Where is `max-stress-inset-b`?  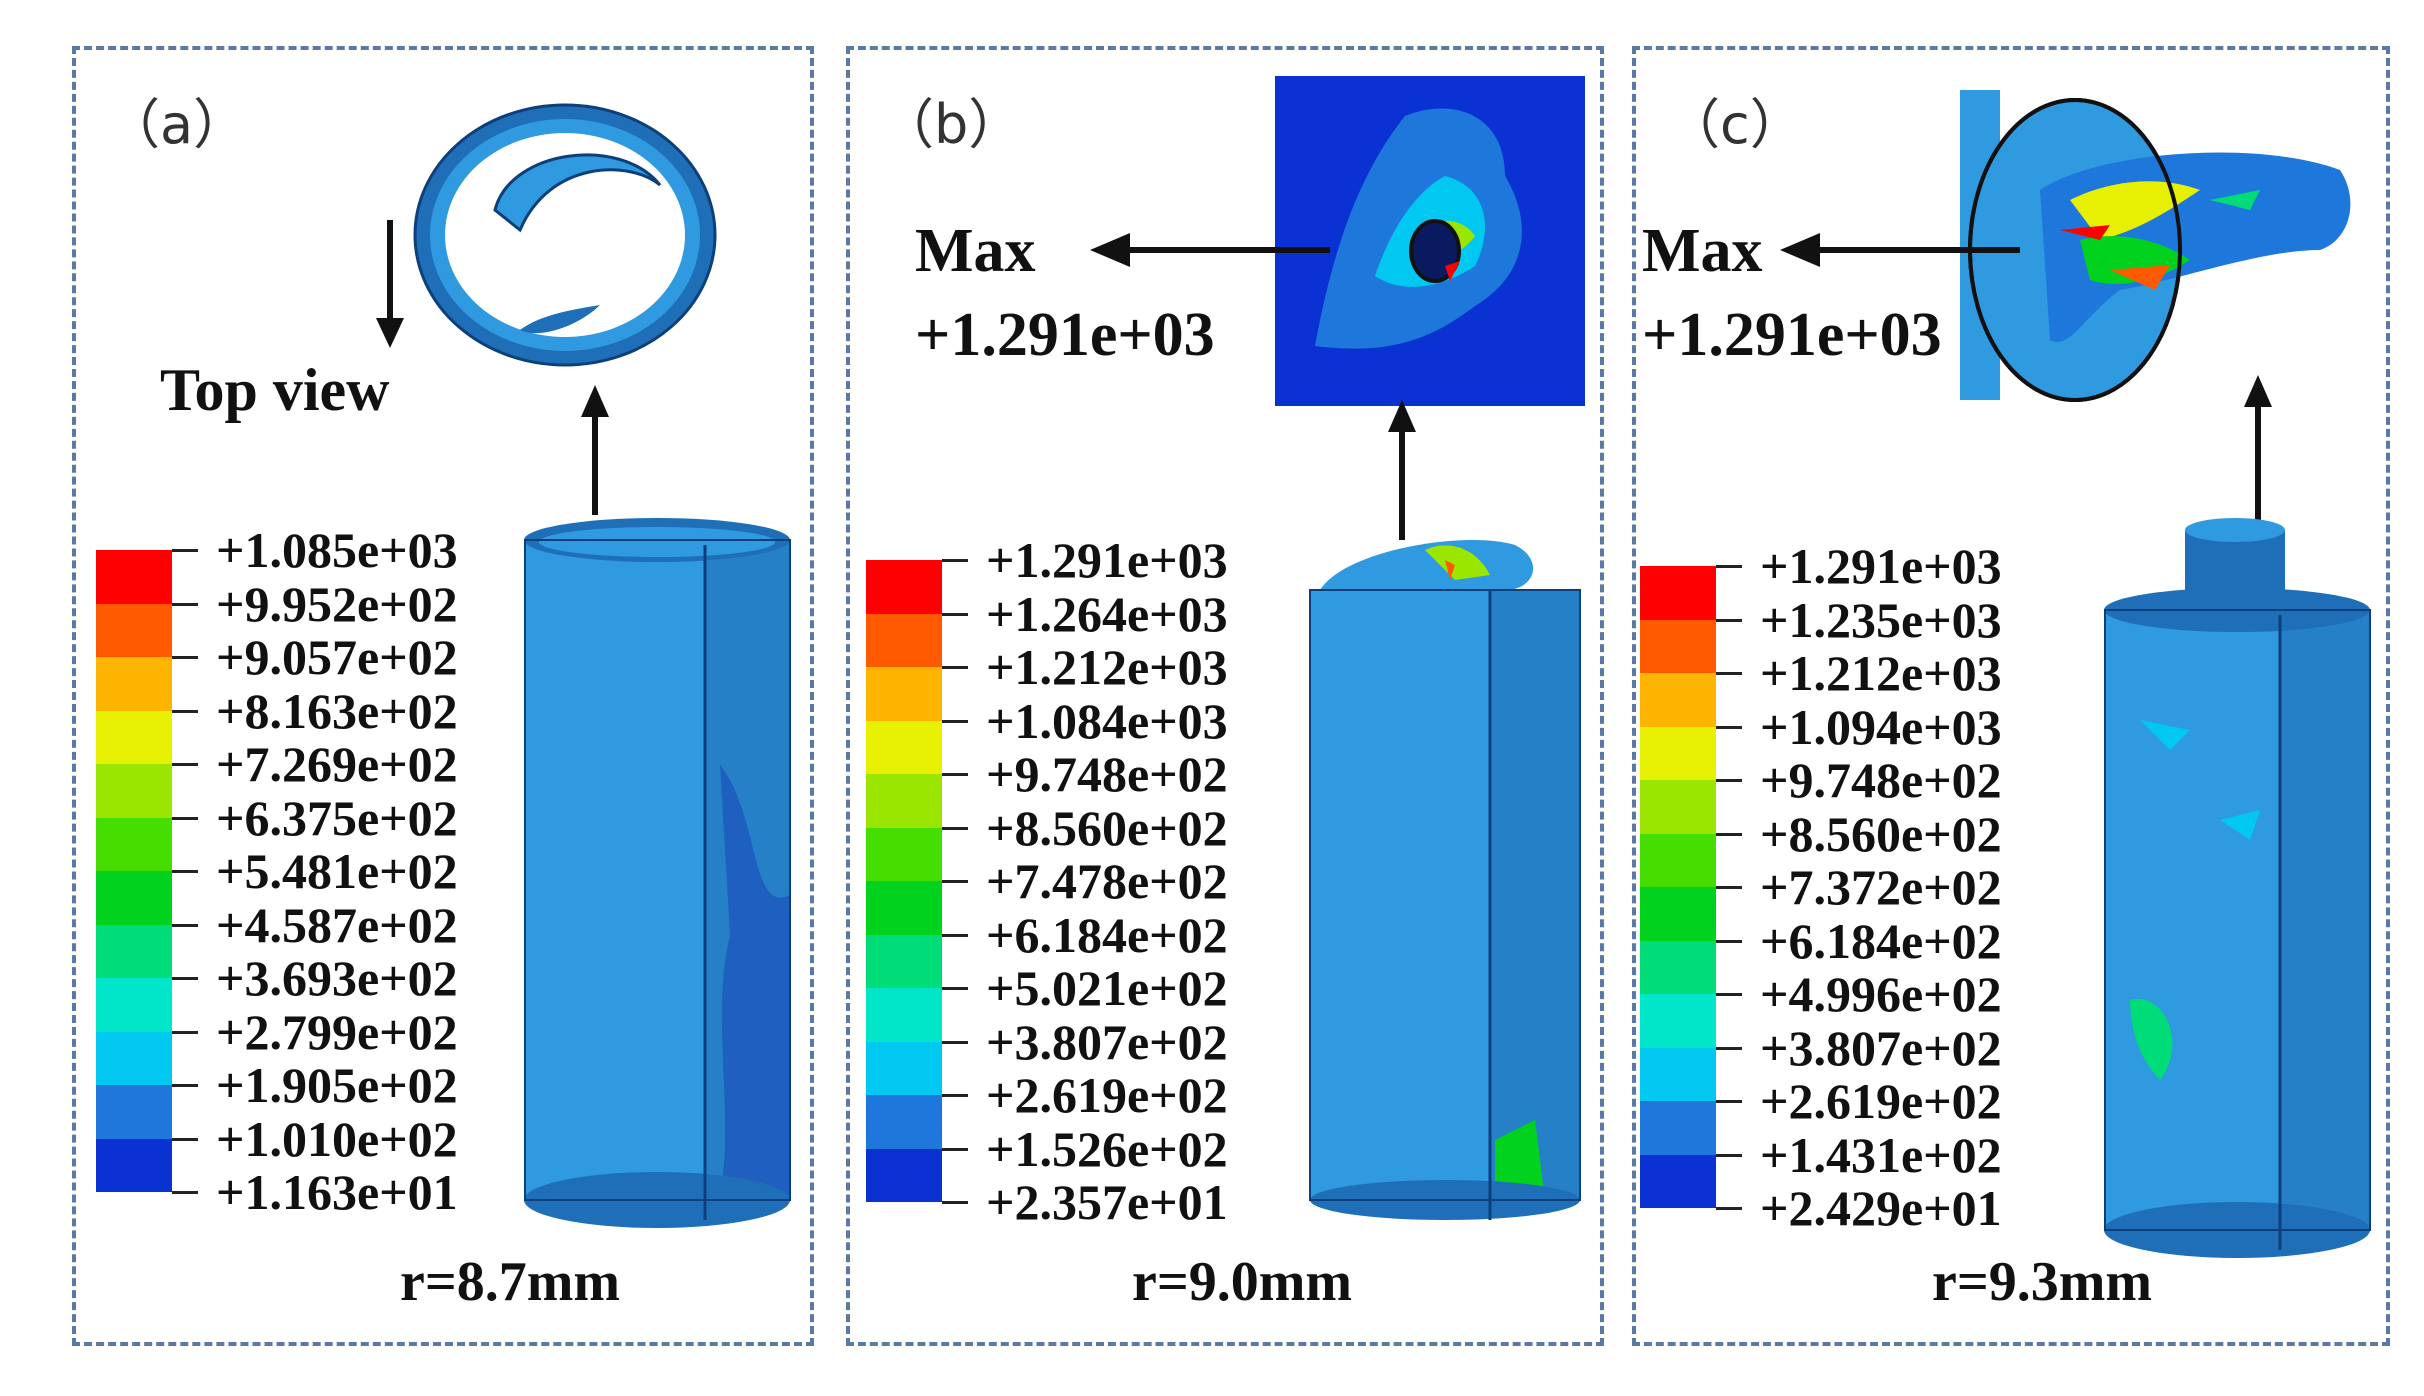 max-stress-inset-b is located at coordinates (1430, 241).